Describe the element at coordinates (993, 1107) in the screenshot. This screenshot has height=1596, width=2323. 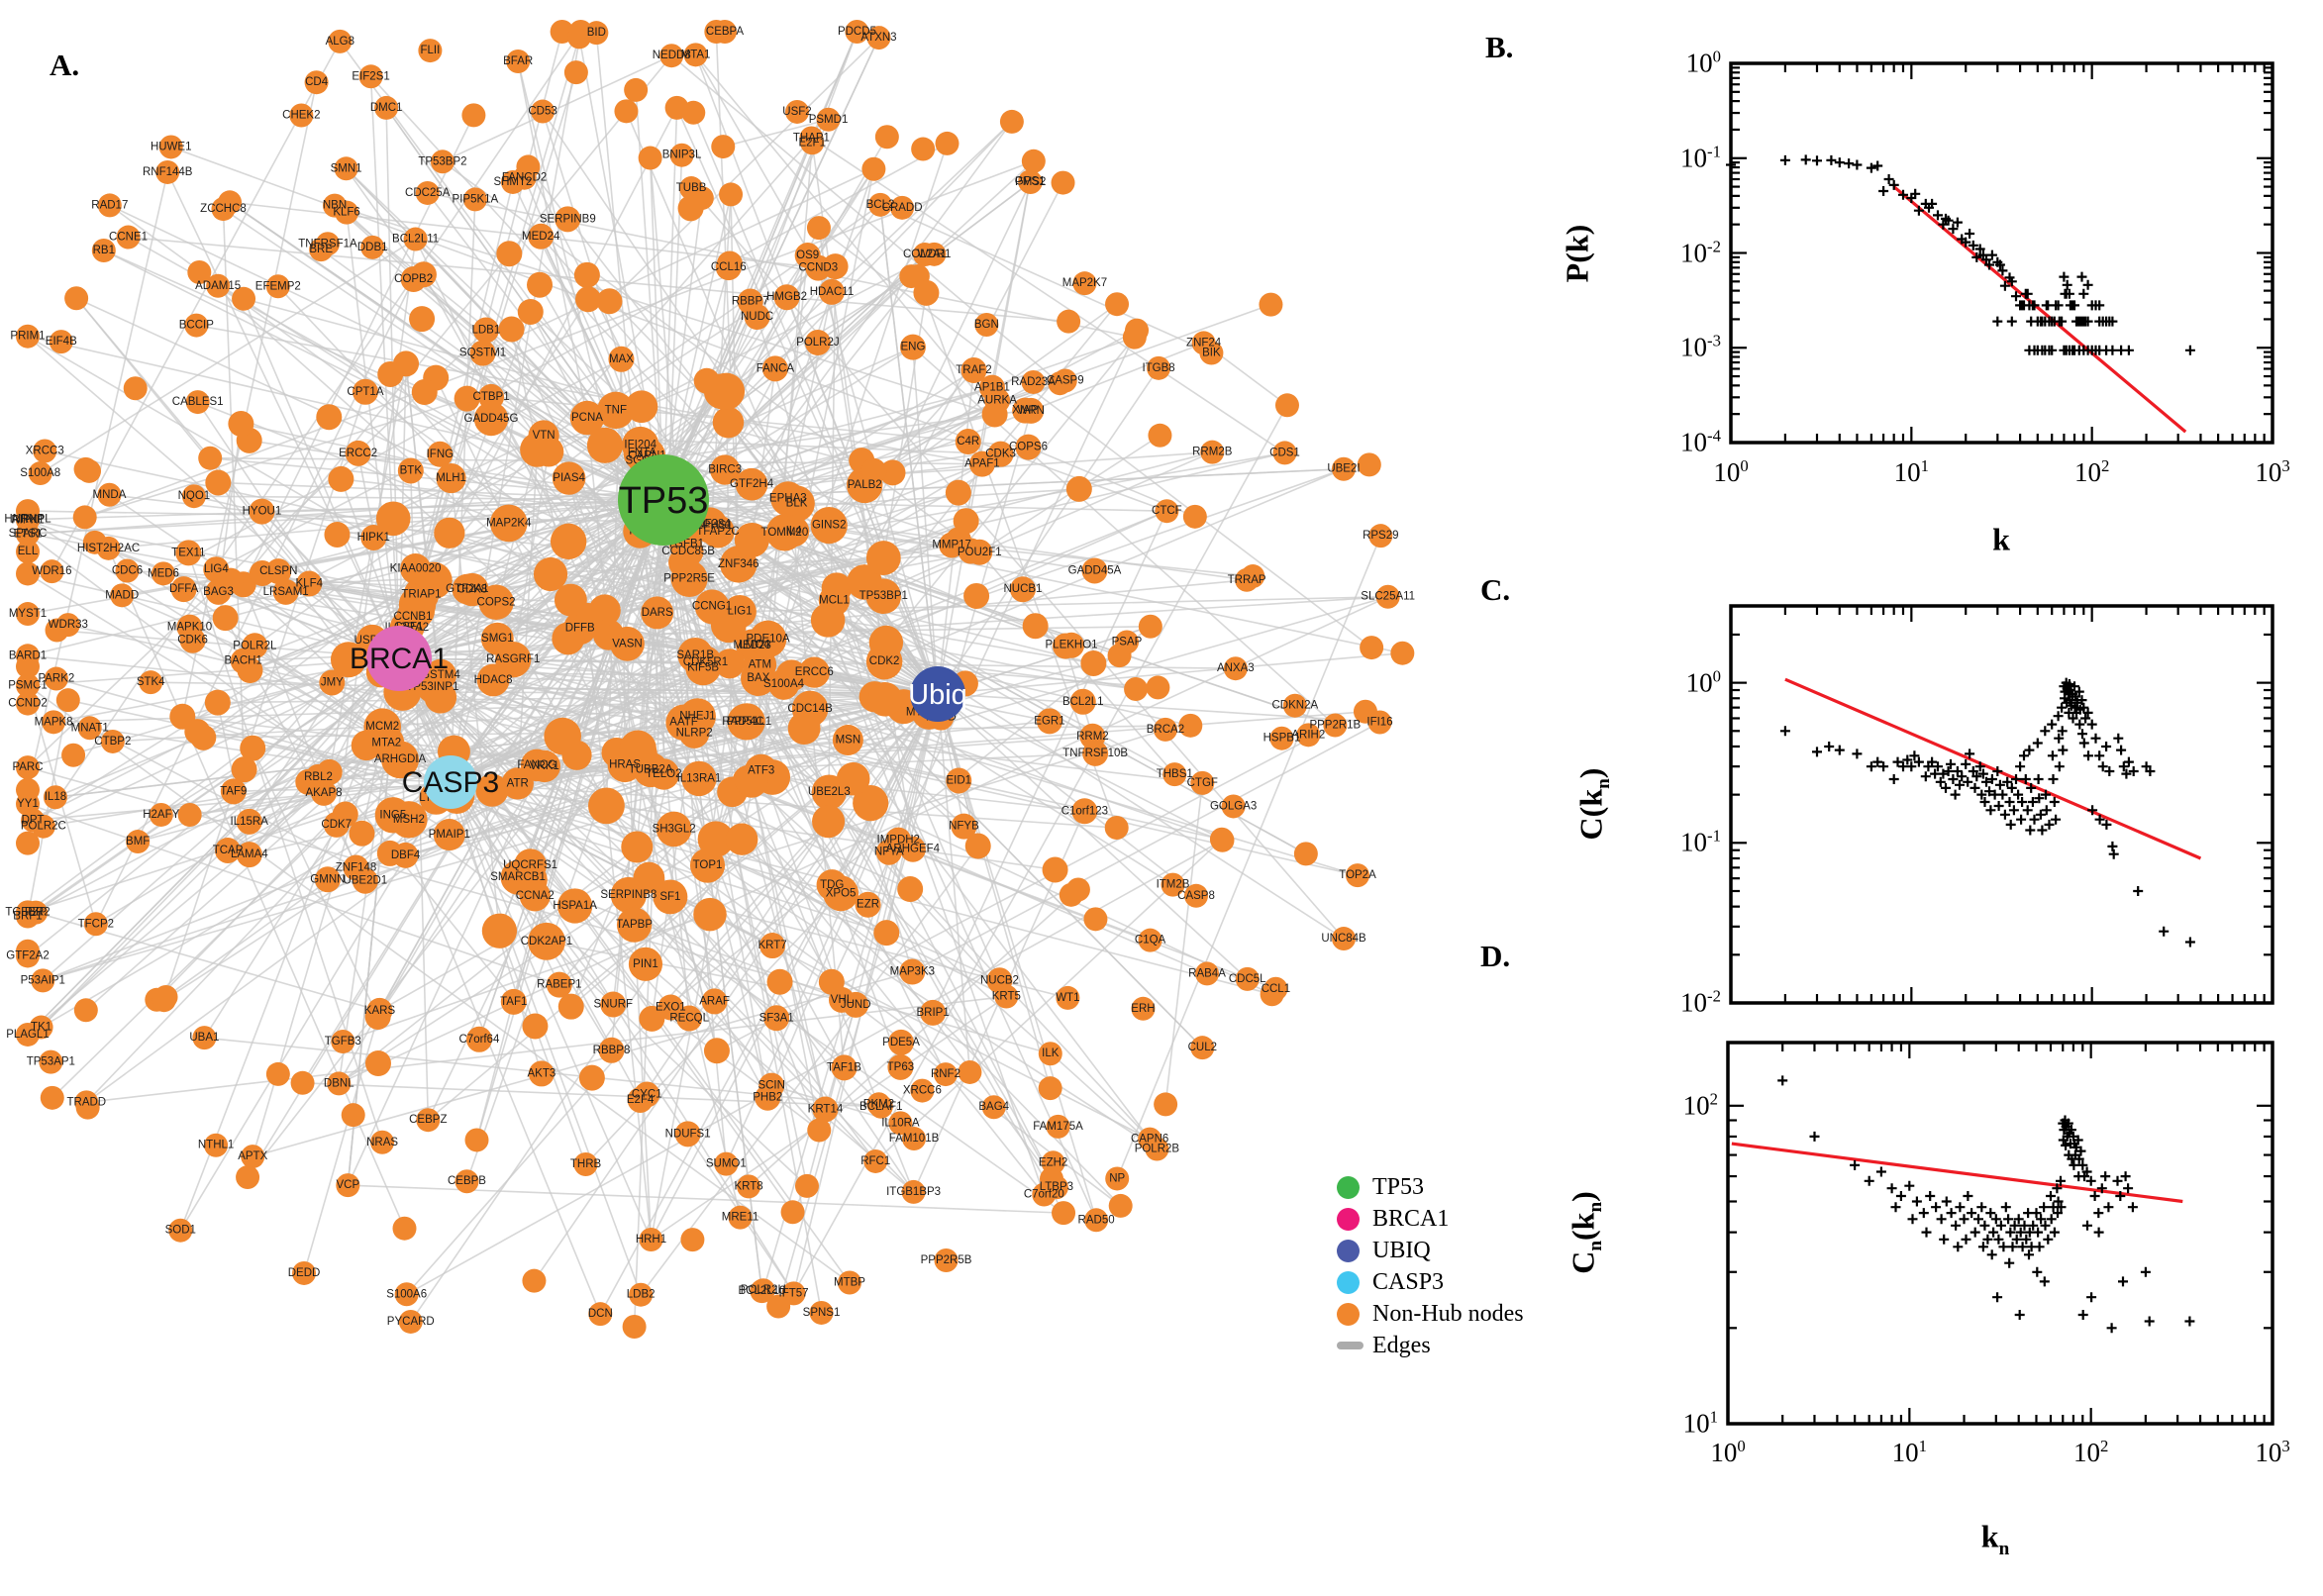
I see `gene-node-label: BAG4` at that location.